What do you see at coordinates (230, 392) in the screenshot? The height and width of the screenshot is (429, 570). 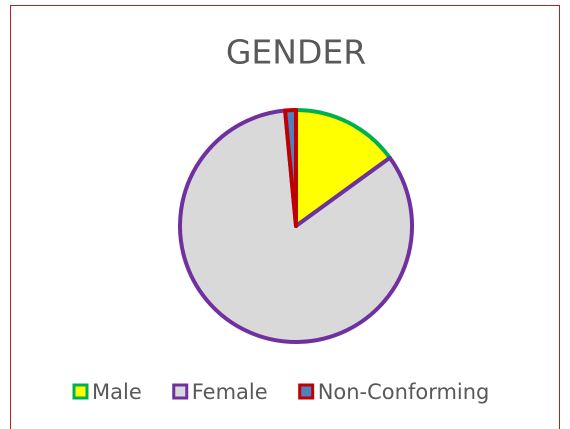 I see `legend-label: Female` at bounding box center [230, 392].